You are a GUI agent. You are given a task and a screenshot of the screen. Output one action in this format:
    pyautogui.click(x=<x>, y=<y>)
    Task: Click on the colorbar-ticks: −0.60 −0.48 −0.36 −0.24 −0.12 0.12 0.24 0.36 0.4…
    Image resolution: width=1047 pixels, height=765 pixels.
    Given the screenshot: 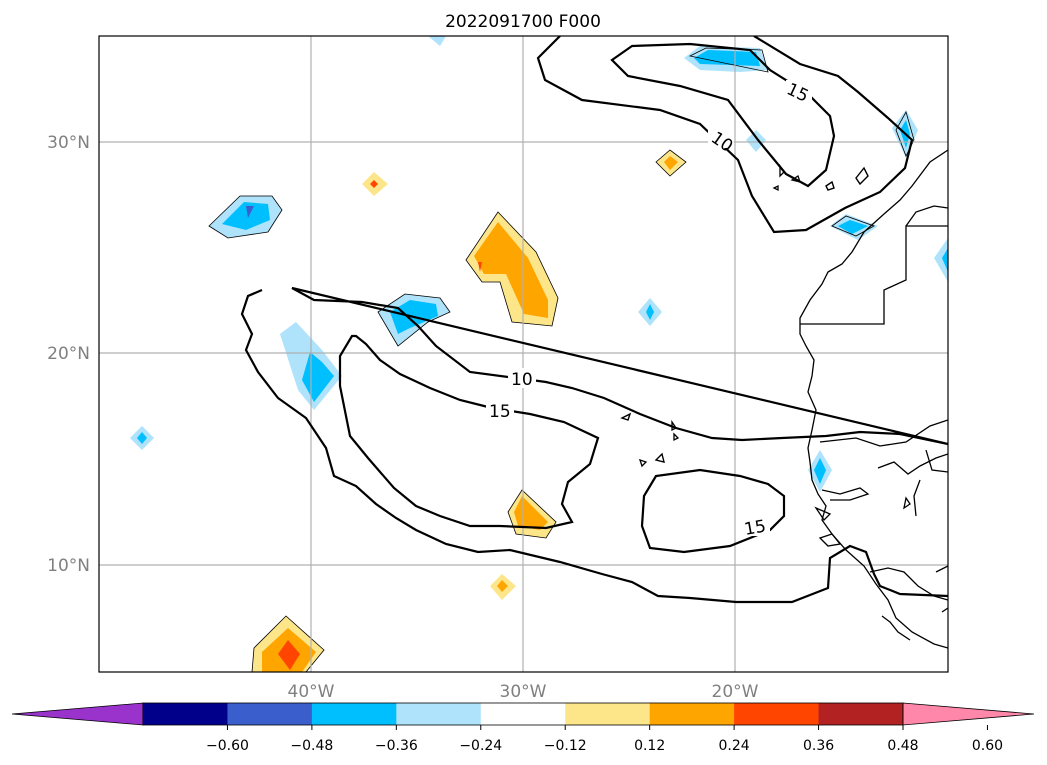 What is the action you would take?
    pyautogui.click(x=604, y=739)
    